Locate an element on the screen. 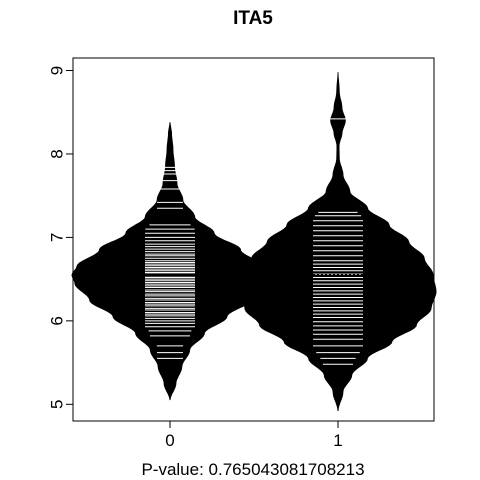 The image size is (480, 480). x-tick-label: 0 is located at coordinates (169, 440).